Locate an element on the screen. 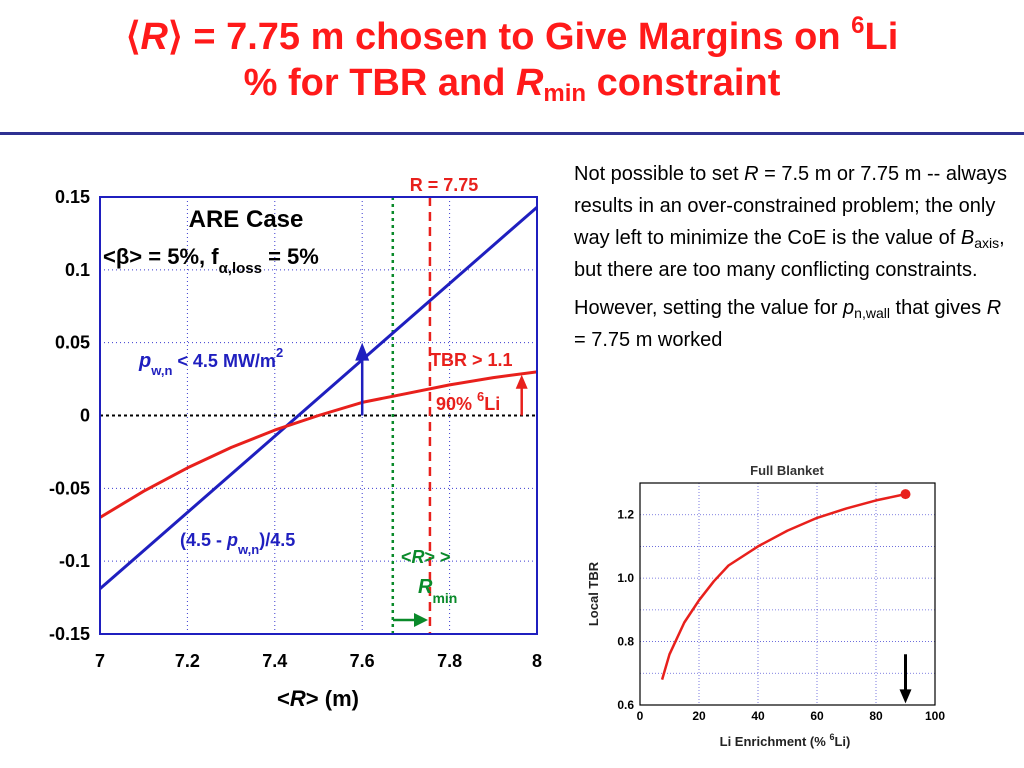 The height and width of the screenshot is (768, 1024). case-beta-eq: > = 5%, f is located at coordinates (174, 256).